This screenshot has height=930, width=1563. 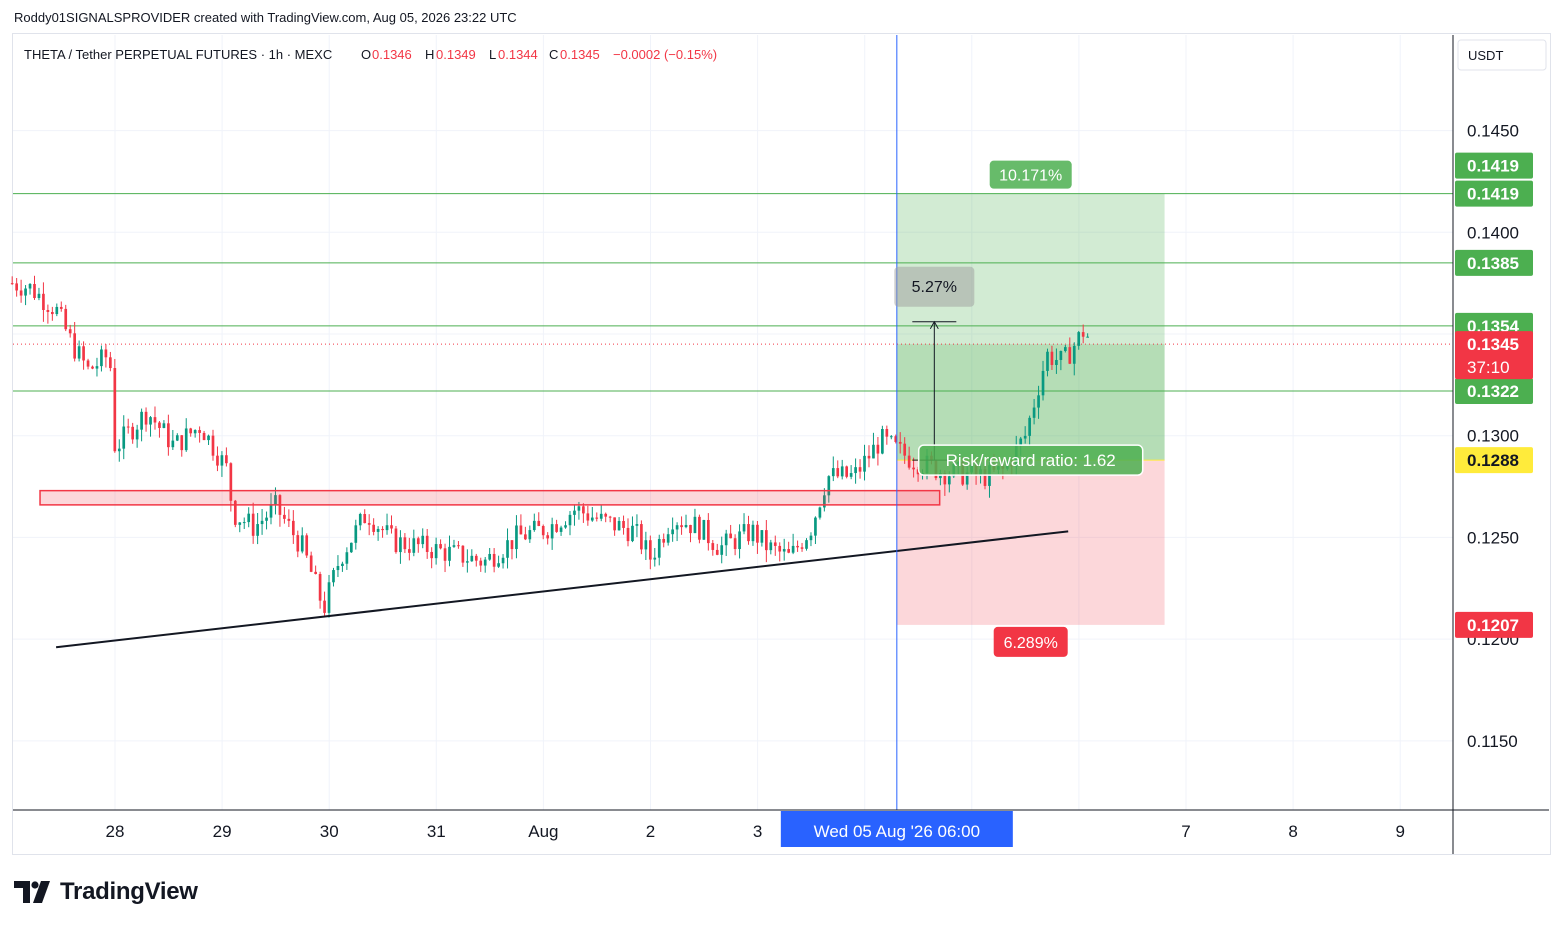 I want to click on legend-close-label: C, so click(x=553, y=54).